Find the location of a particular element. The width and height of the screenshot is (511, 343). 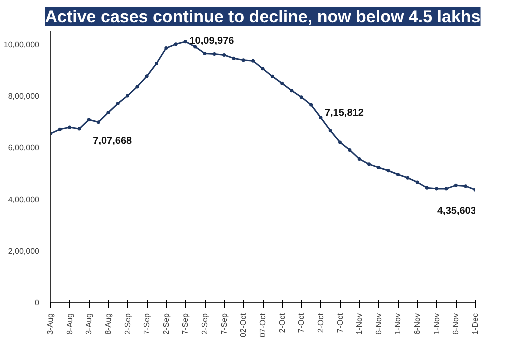

y-tick-label: 8,00,000 is located at coordinates (24, 97).